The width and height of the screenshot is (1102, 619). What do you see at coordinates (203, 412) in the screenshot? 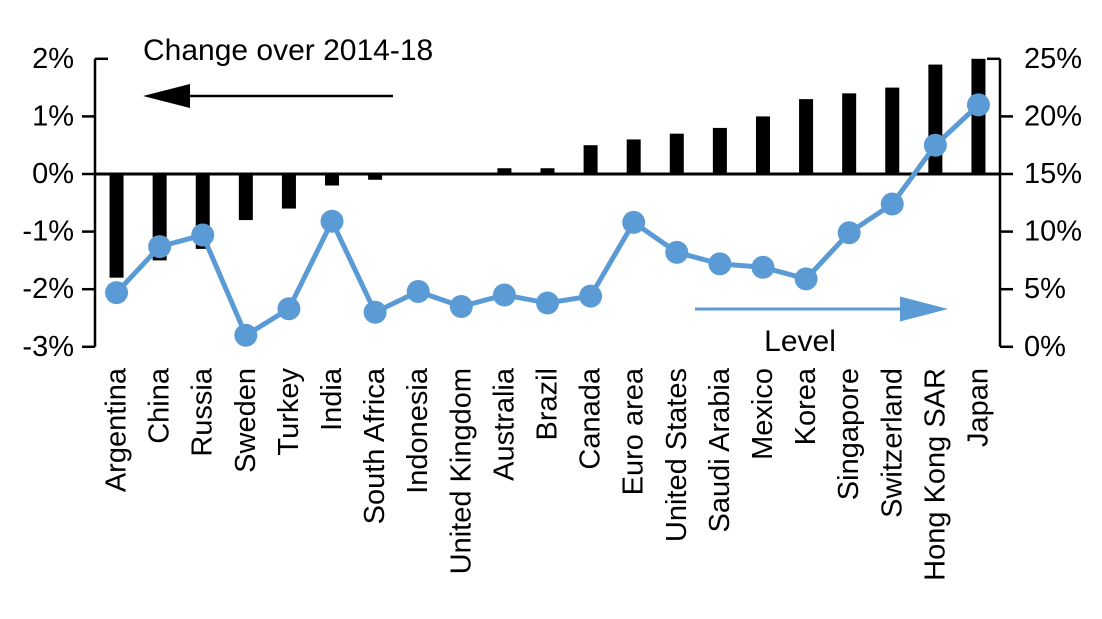
I see `category-label: Russia` at bounding box center [203, 412].